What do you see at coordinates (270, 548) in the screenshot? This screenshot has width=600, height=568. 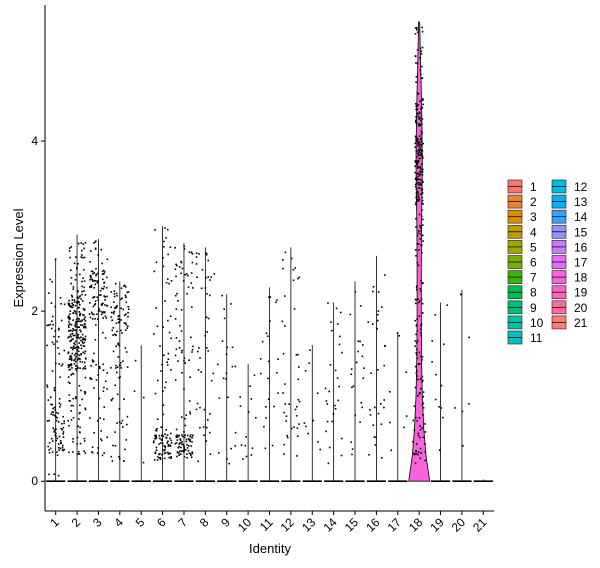 I see `x-axis-title: Identity` at bounding box center [270, 548].